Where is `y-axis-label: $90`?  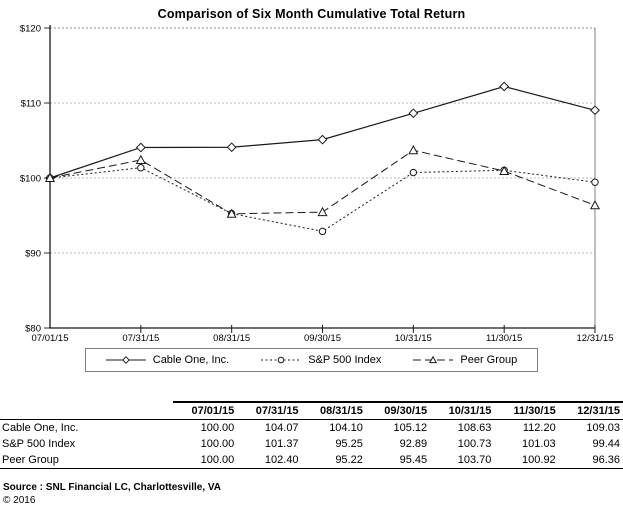
y-axis-label: $90 is located at coordinates (33, 254).